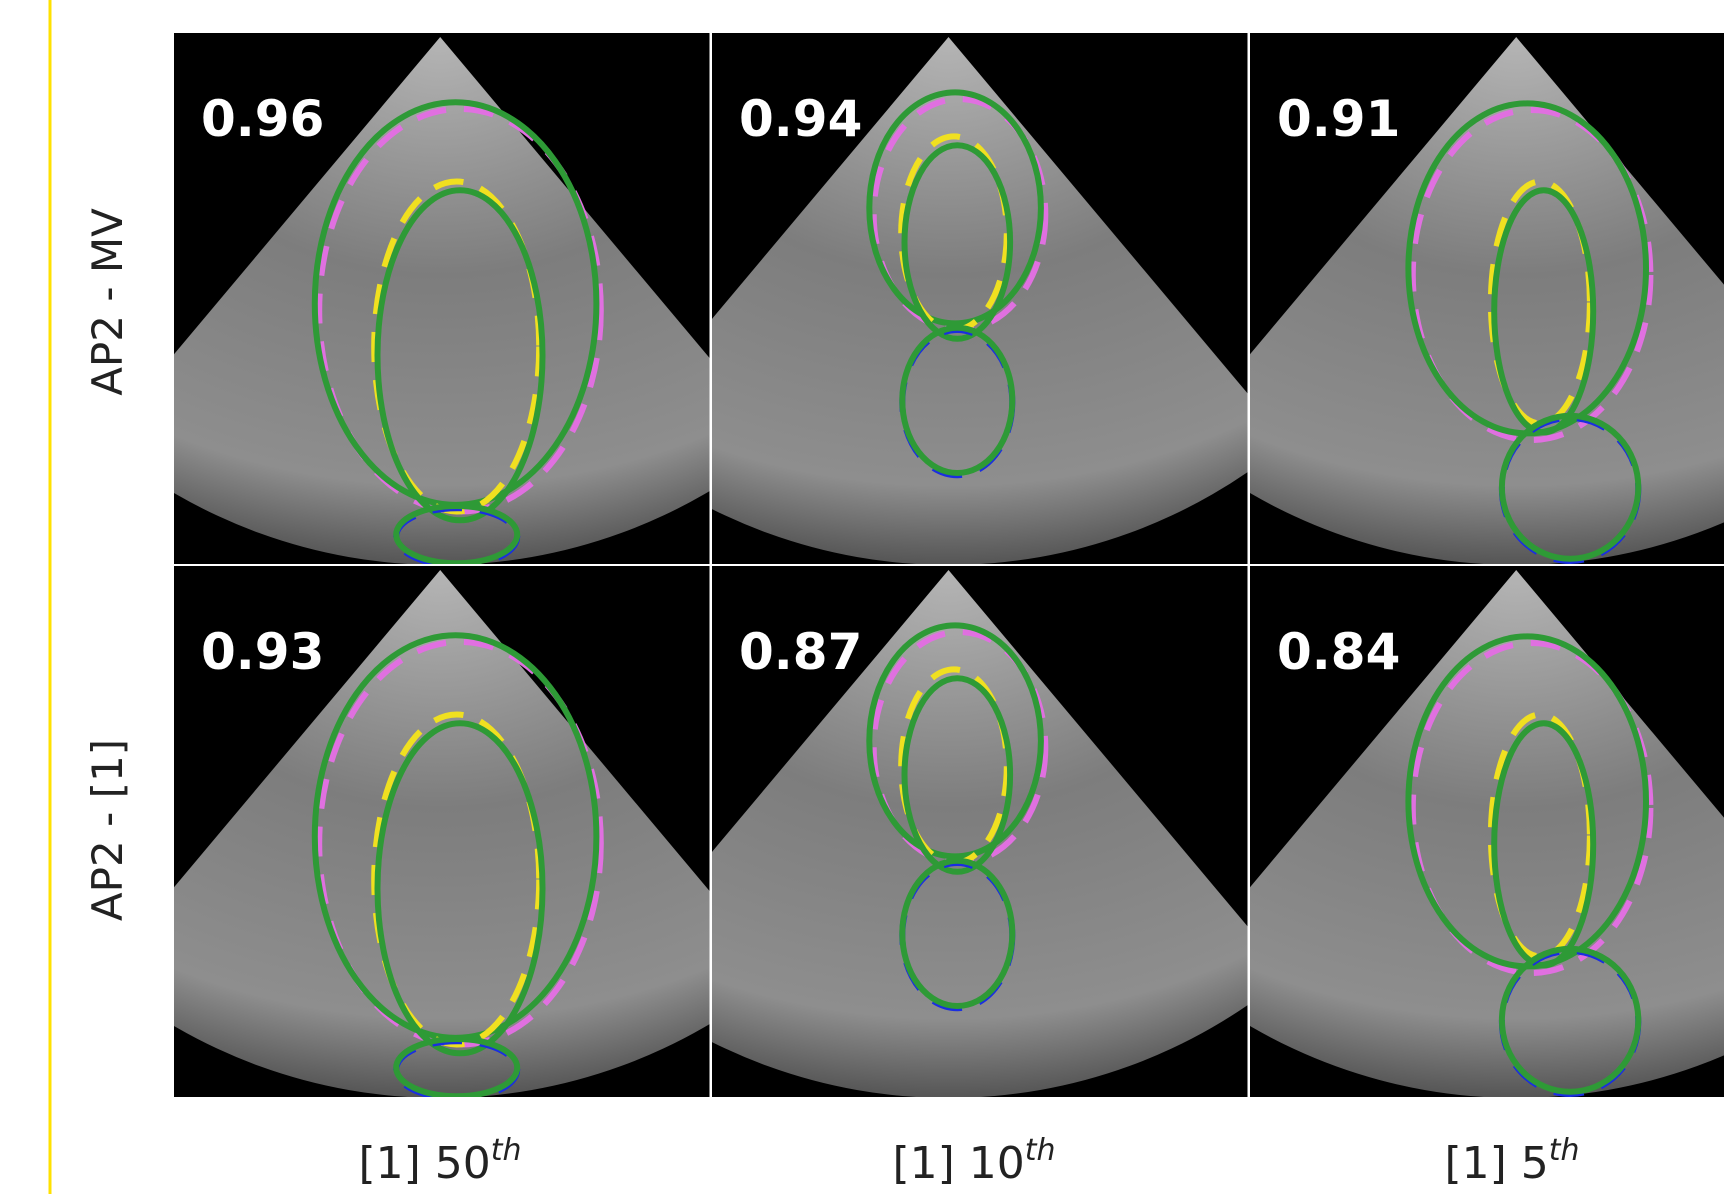  Describe the element at coordinates (800, 652) in the screenshot. I see `dice-score: 0.87` at that location.